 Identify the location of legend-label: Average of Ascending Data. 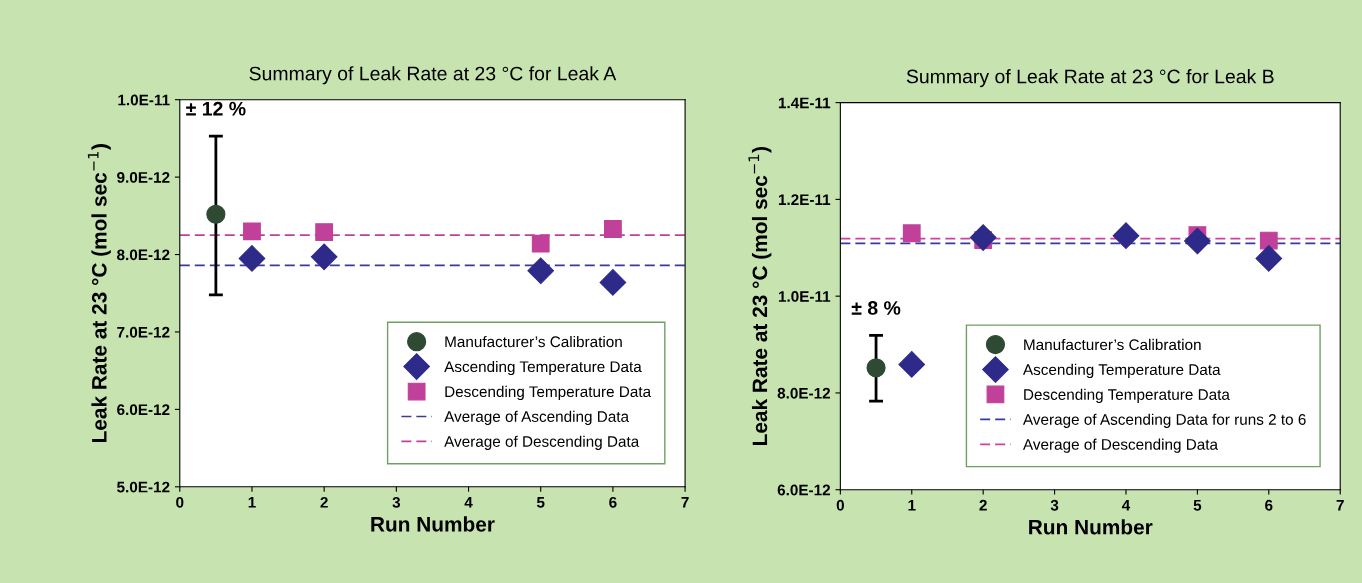
(537, 417).